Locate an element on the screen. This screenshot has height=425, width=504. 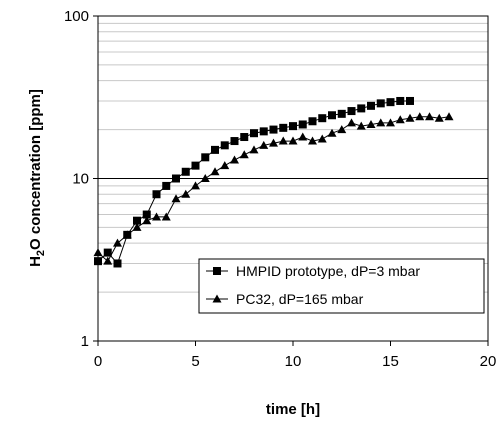
x-axis-ticks: 0 5 10 15 20 is located at coordinates (295, 355).